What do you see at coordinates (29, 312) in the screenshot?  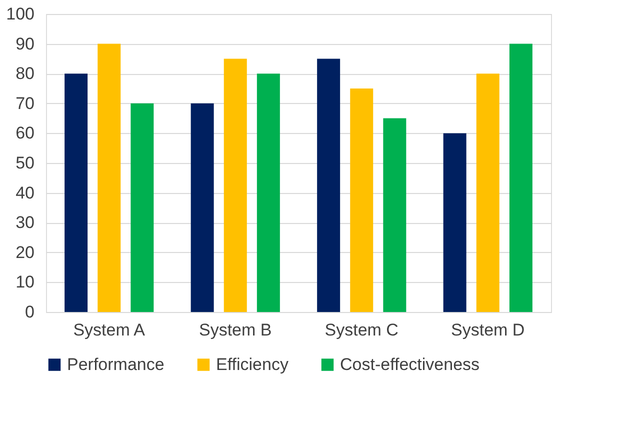 I see `y-tick-label: 0` at bounding box center [29, 312].